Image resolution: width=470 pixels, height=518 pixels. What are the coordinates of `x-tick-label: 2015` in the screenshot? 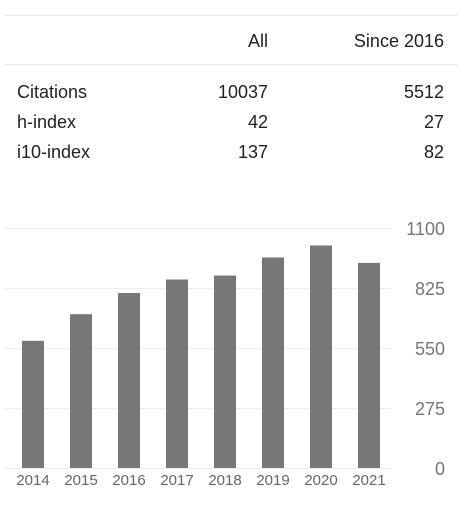 It's located at (80, 480).